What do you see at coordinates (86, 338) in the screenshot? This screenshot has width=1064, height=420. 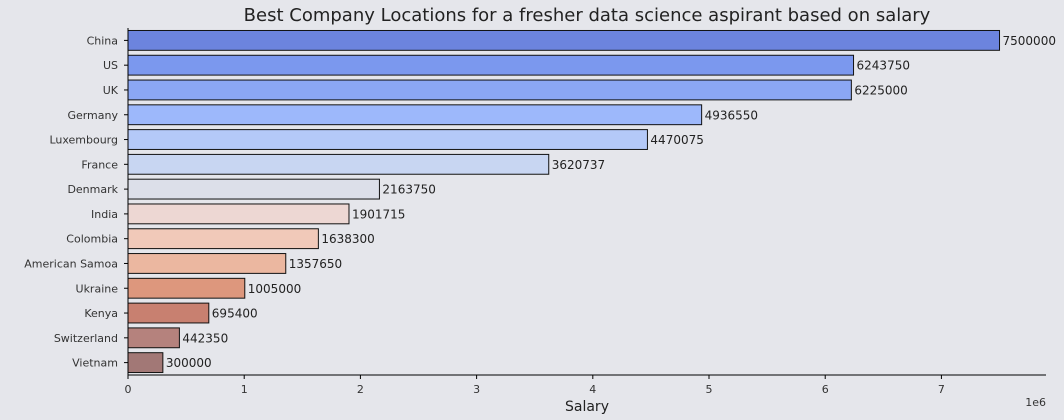 I see `y-tick-label: Switzerland` at bounding box center [86, 338].